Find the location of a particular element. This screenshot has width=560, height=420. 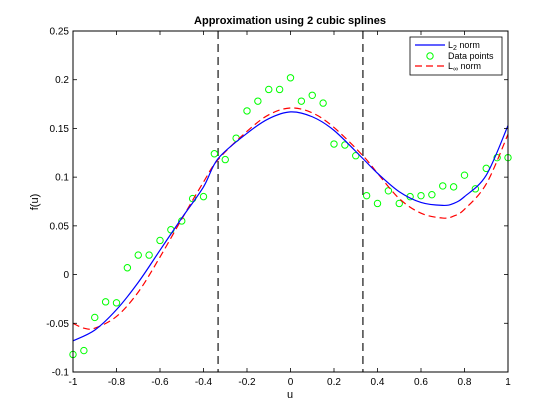

legend-l2-sub: 2 is located at coordinates (455, 48).